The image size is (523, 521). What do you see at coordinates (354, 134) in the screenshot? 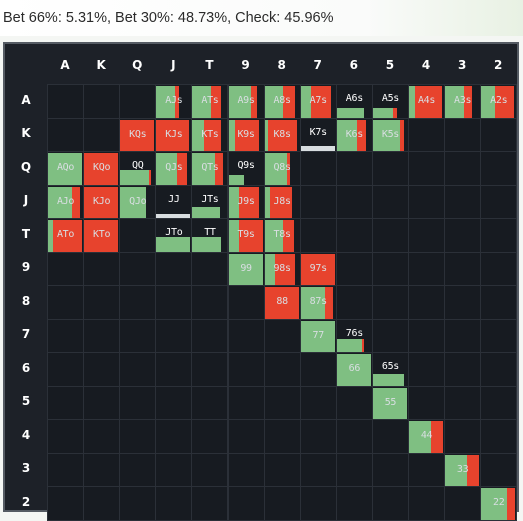
I see `hand-cell-k6s: K6s` at bounding box center [354, 134].